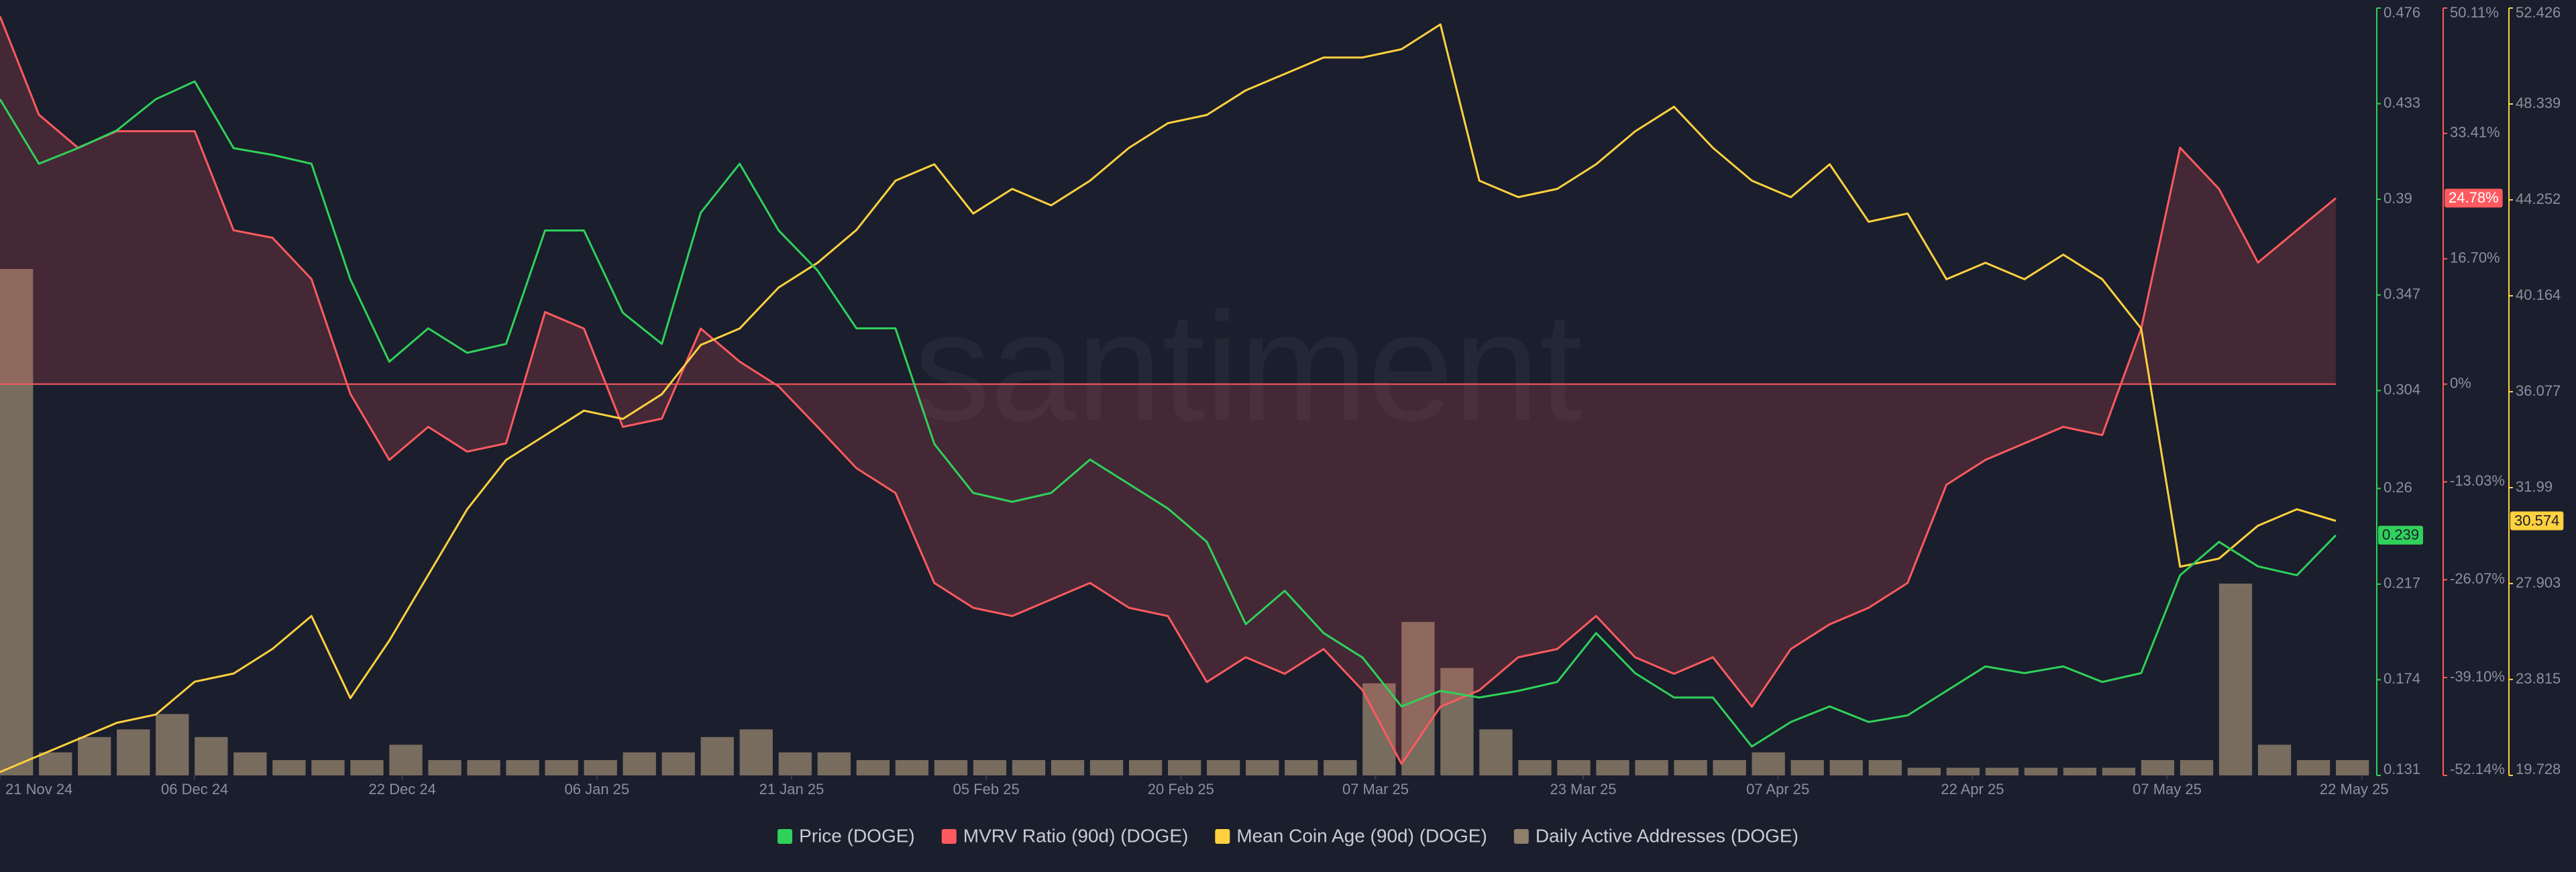  I want to click on y-tick-label: 0.304, so click(2401, 390).